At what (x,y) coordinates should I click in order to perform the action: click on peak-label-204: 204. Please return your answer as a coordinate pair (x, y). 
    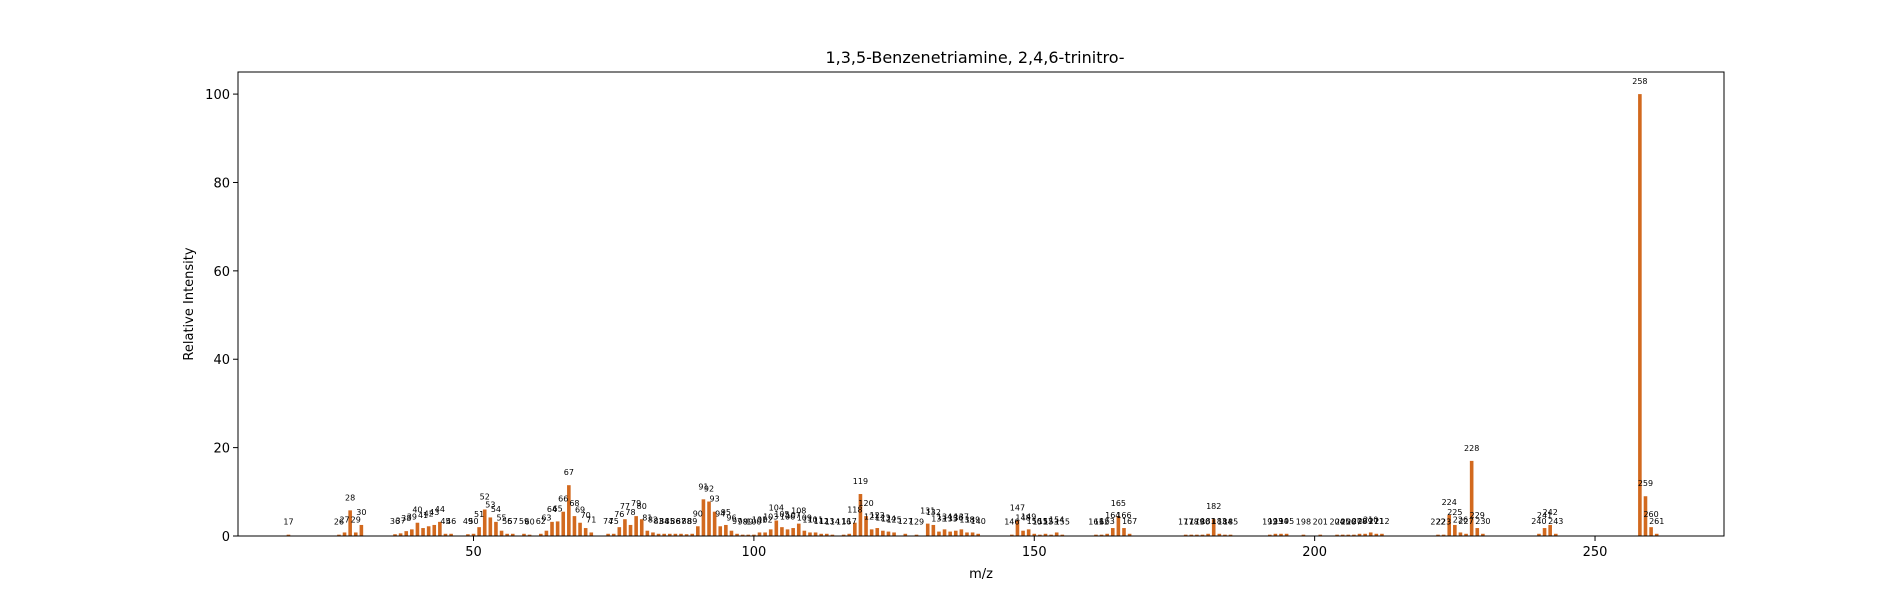
    Looking at the image, I should click on (1336, 522).